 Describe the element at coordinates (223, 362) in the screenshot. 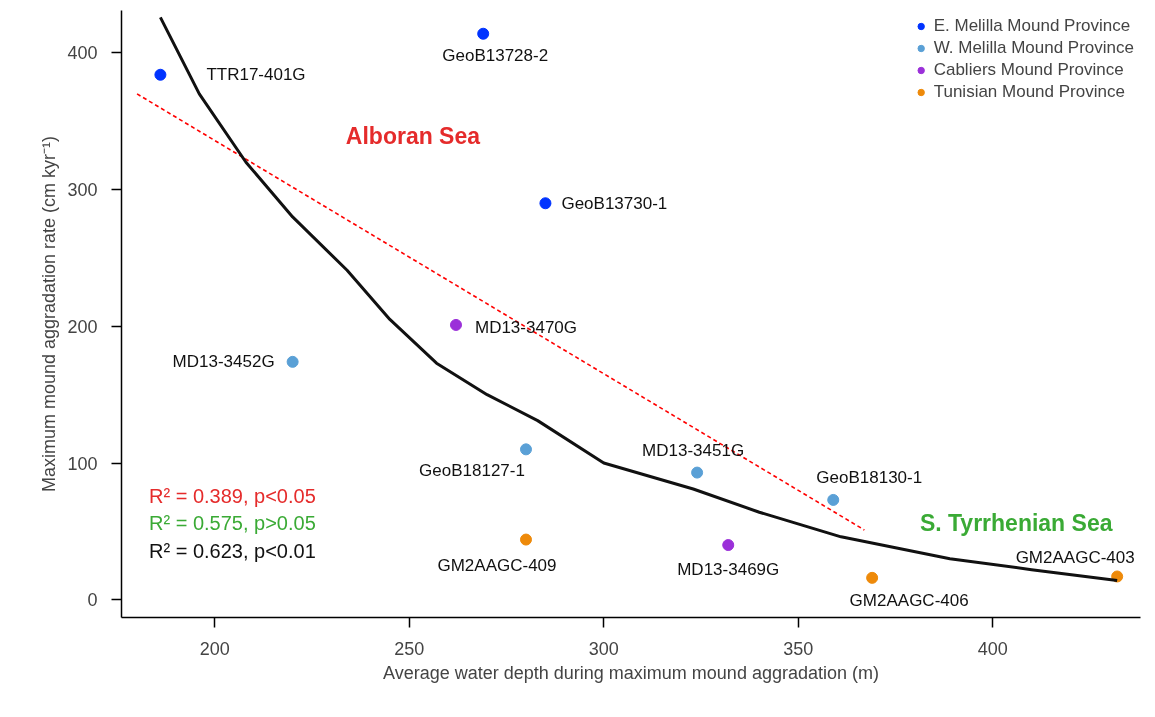

I see `annotation: MD13-3452G` at that location.